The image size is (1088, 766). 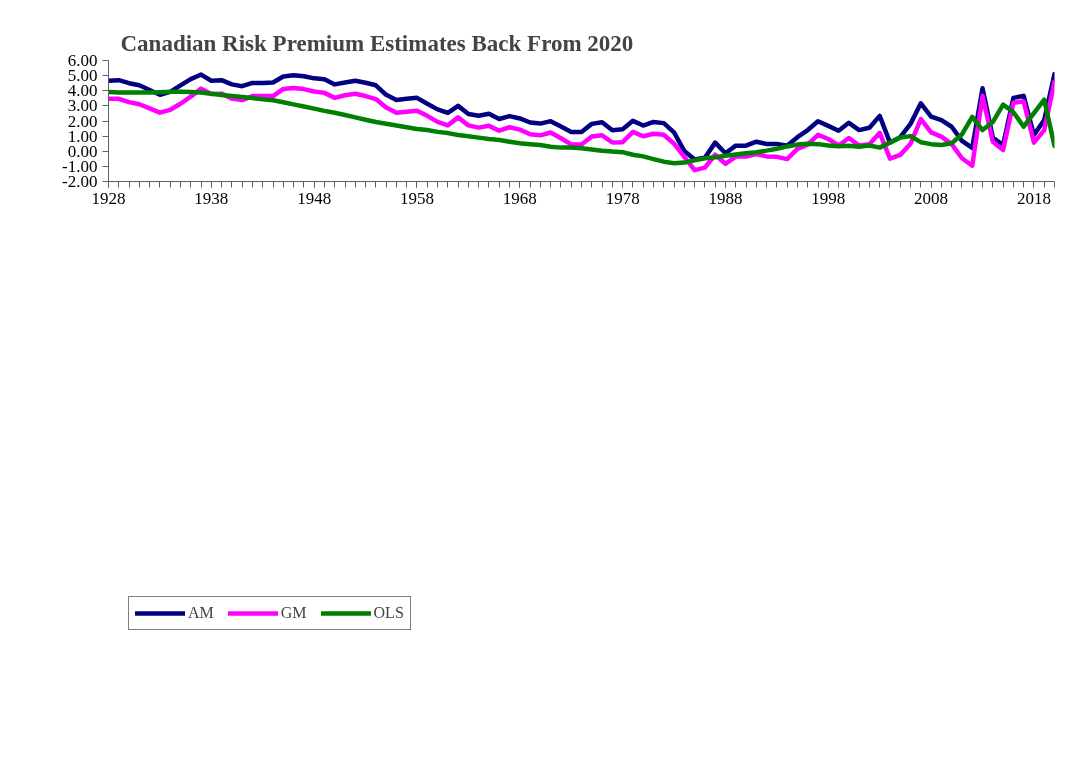 What do you see at coordinates (1033, 198) in the screenshot?
I see `x-tick-label: 2018` at bounding box center [1033, 198].